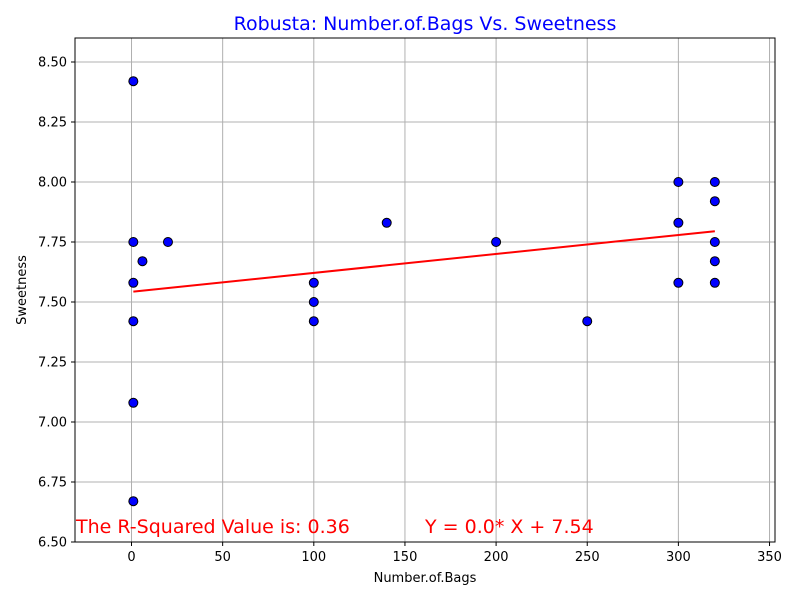  Describe the element at coordinates (222, 557) in the screenshot. I see `x-tick-label: 50` at that location.